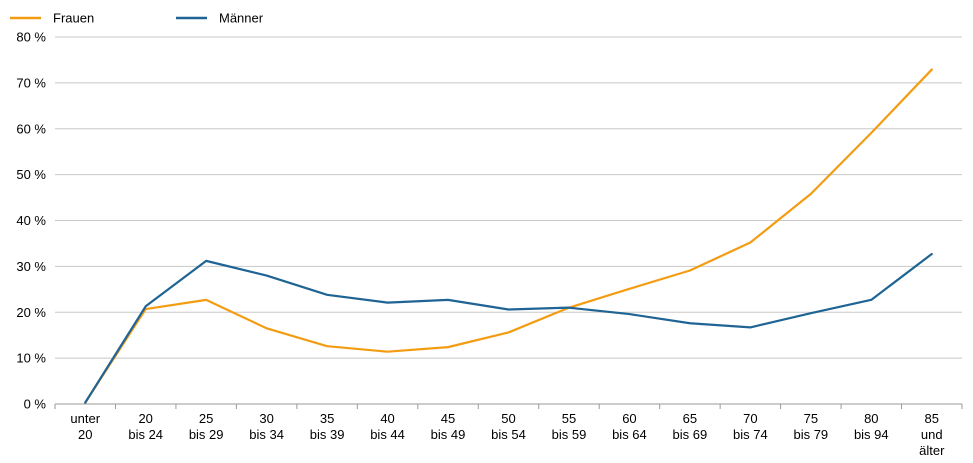  I want to click on x-tick-label-line: bis 34, so click(266, 434).